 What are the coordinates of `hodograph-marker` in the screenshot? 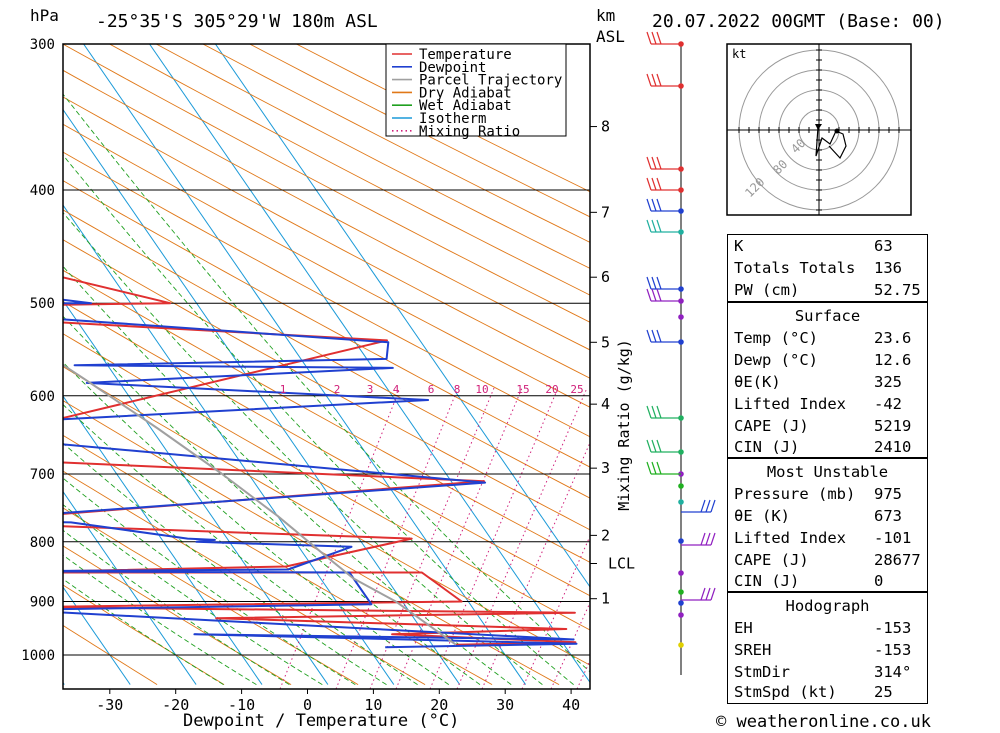 It's located at (818, 127).